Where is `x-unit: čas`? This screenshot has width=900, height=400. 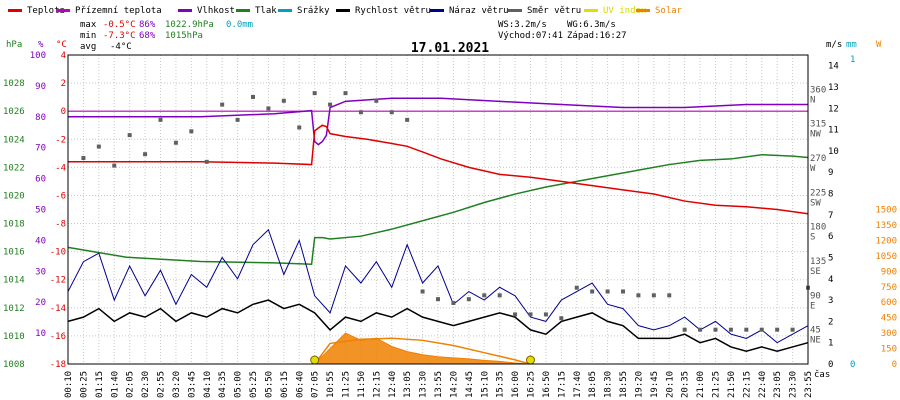
x-unit: čas is located at coordinates (822, 374).